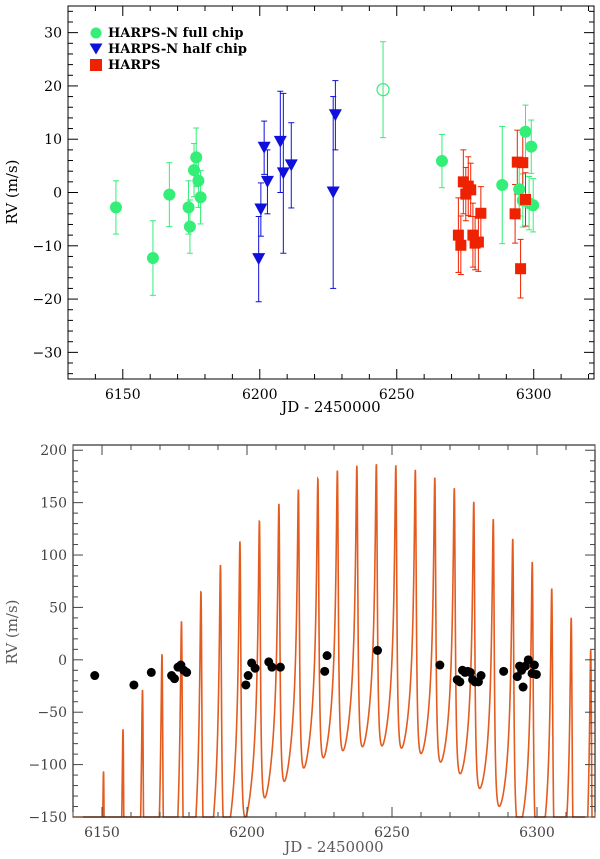  Describe the element at coordinates (47, 300) in the screenshot. I see `top-ytick-label: −20` at that location.